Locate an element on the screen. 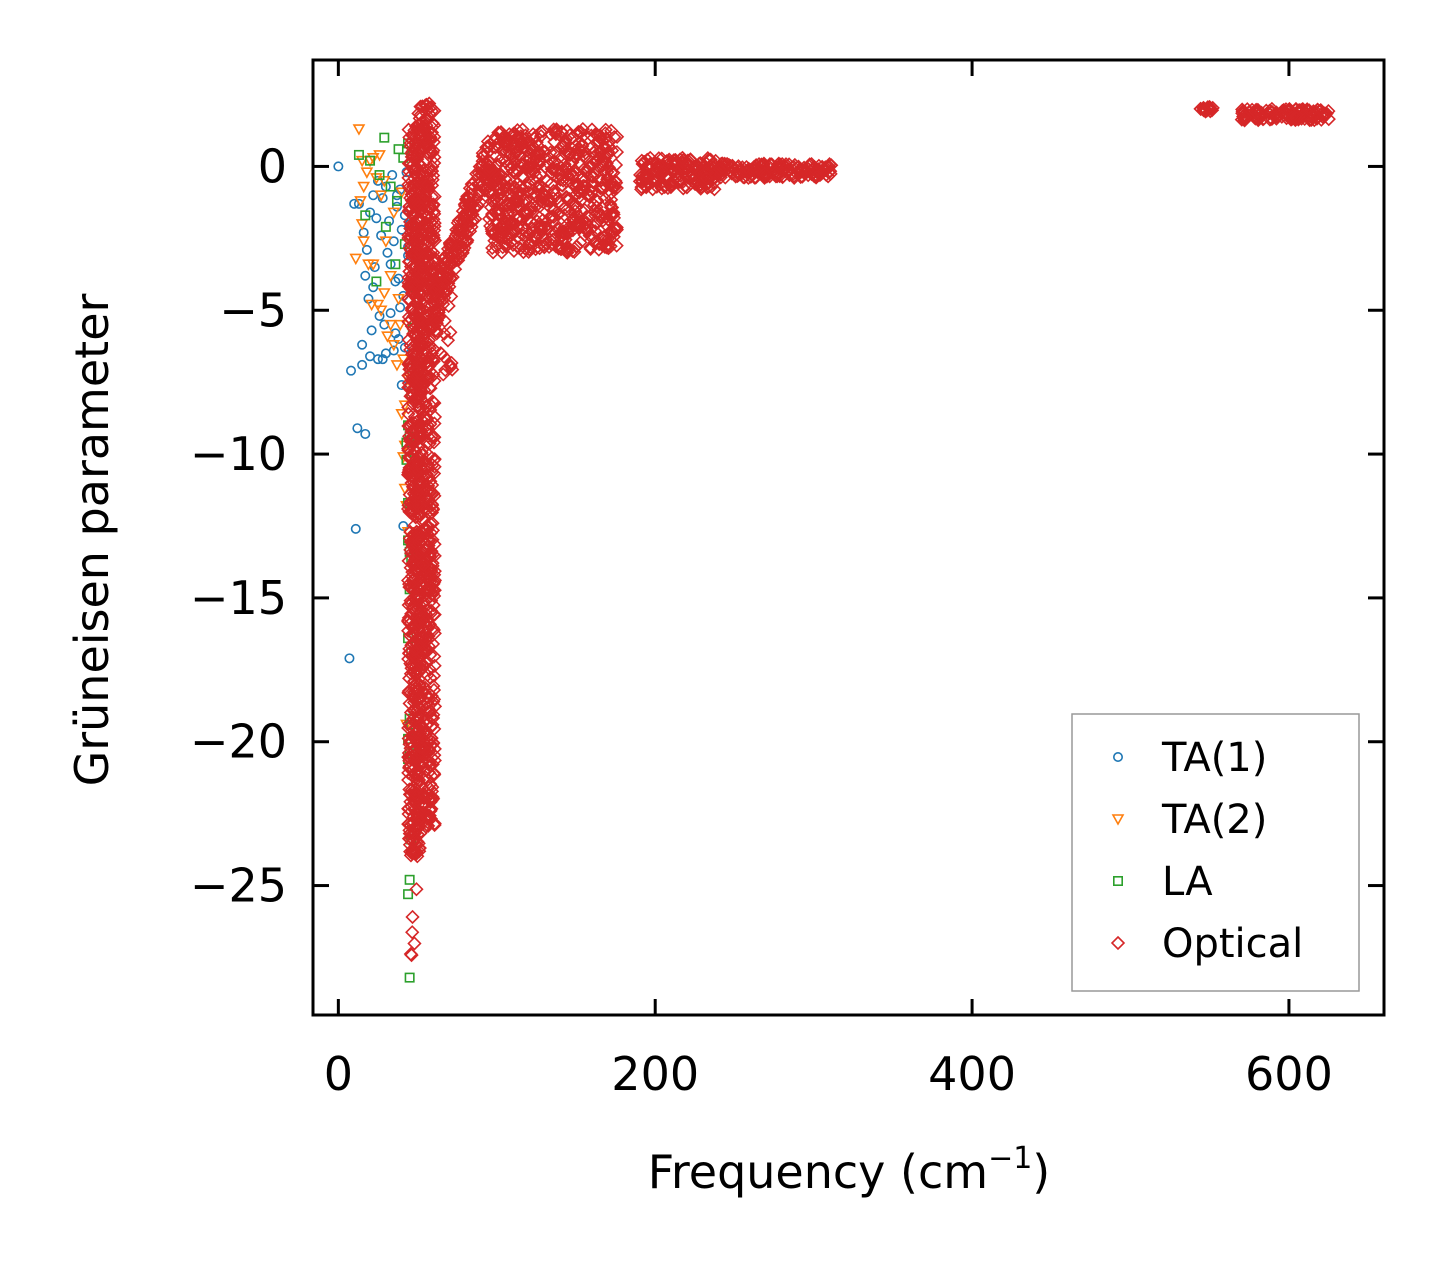  legend-label: TA(2) is located at coordinates (1214, 820).